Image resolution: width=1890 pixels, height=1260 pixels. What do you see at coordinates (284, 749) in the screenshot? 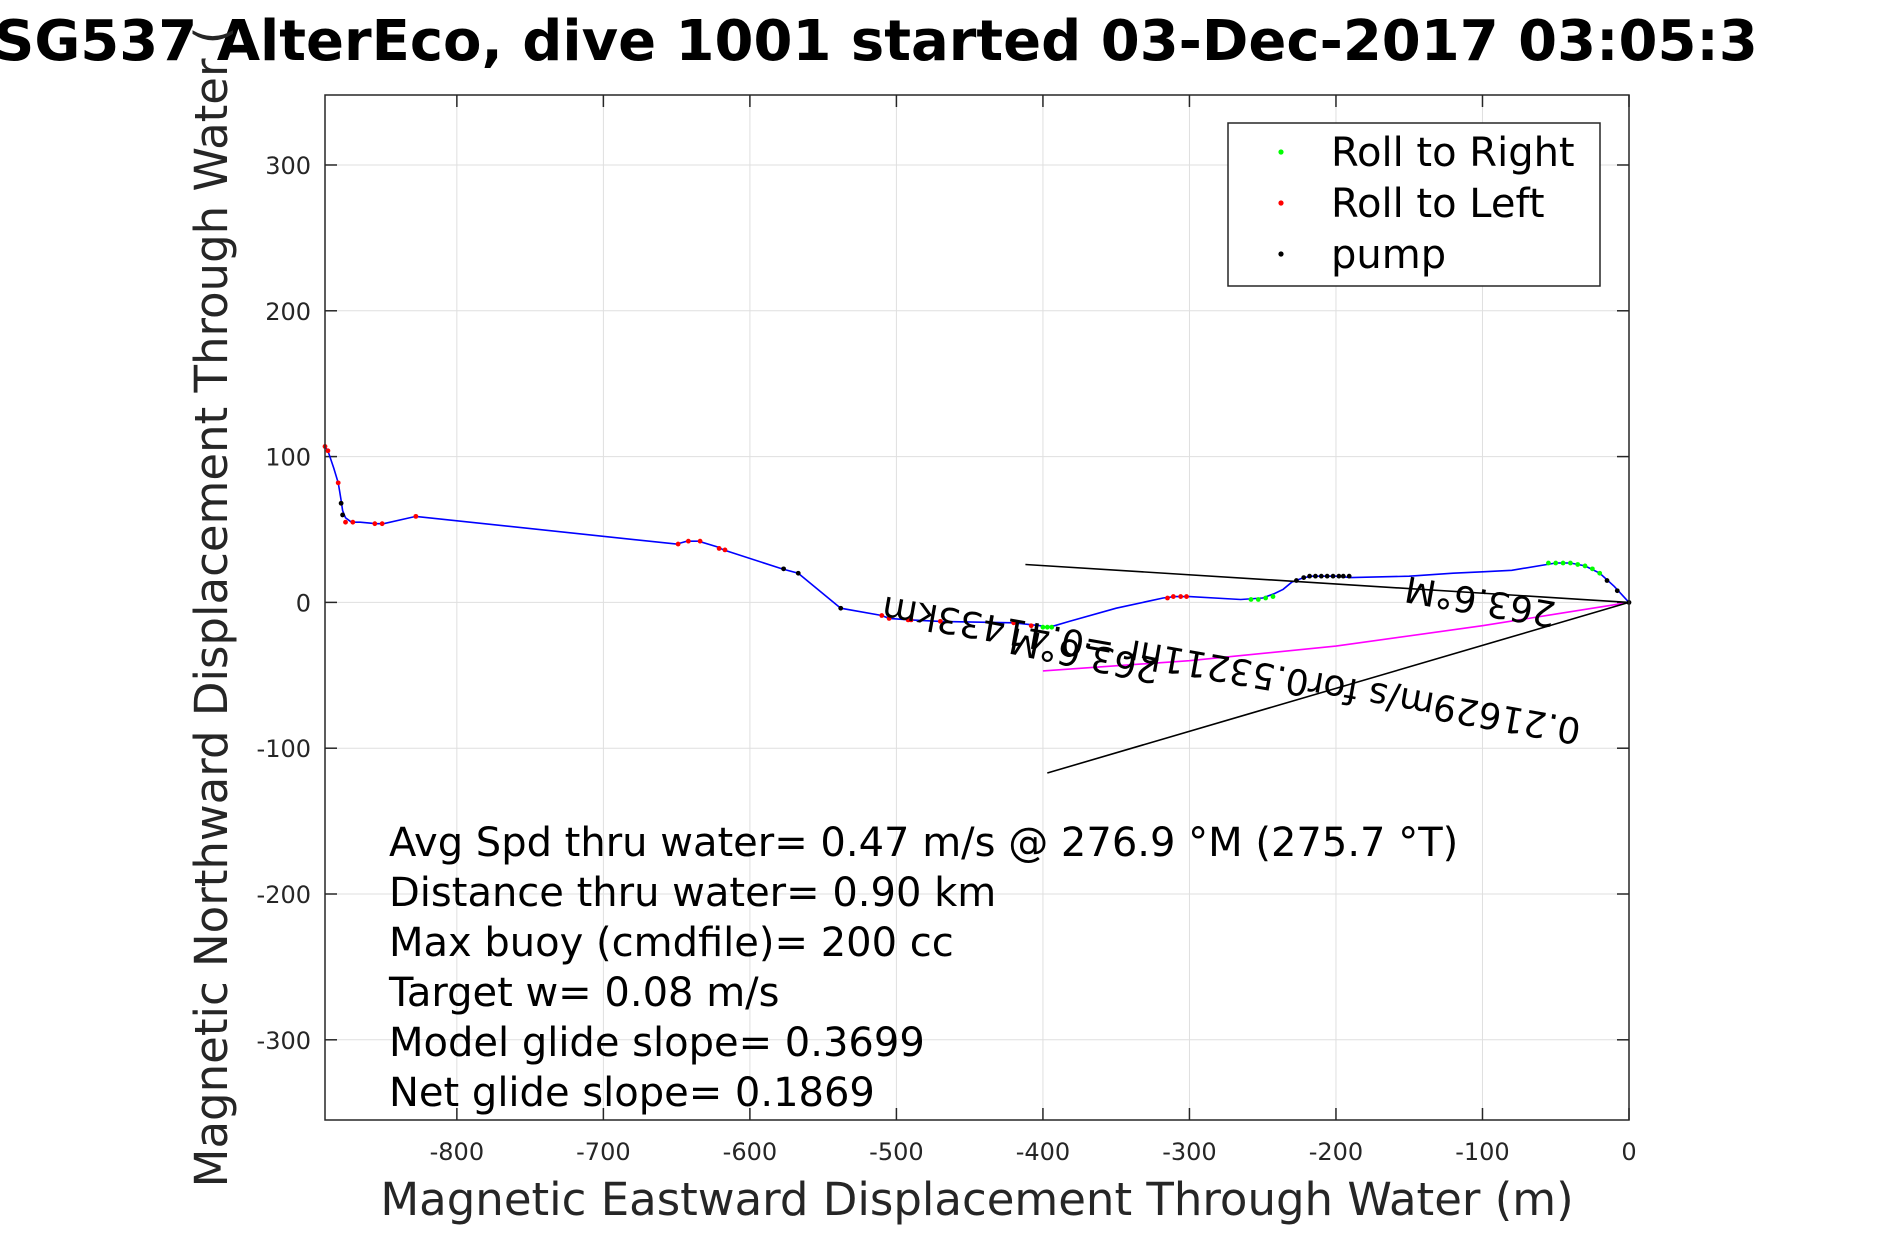
I see `y-tick-label: -100` at bounding box center [284, 749].